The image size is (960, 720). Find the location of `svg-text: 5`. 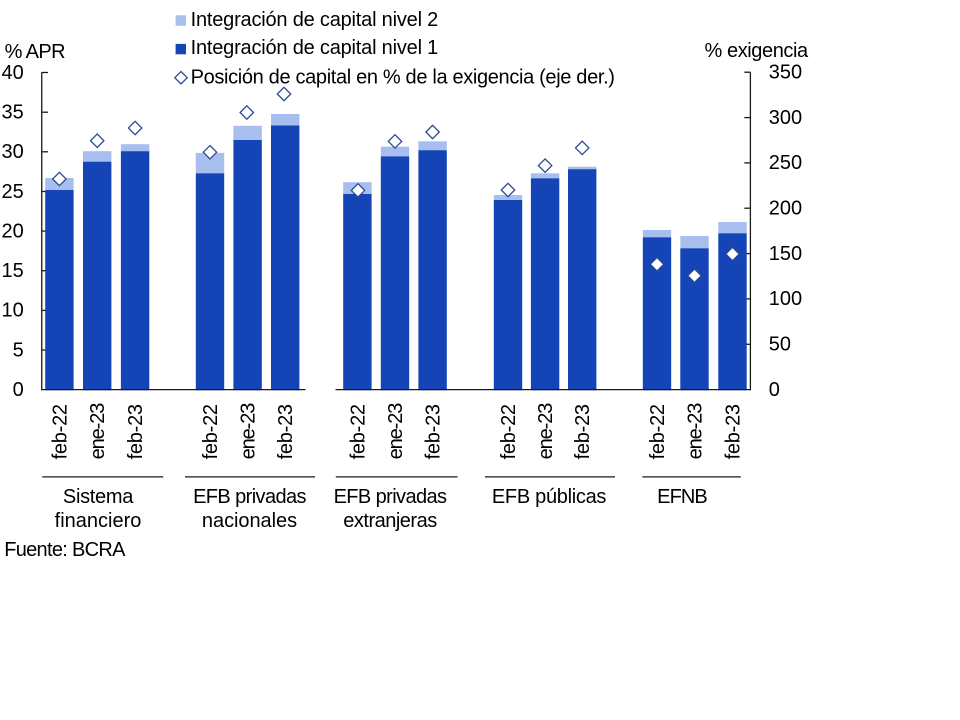

svg-text: 5 is located at coordinates (18, 350).